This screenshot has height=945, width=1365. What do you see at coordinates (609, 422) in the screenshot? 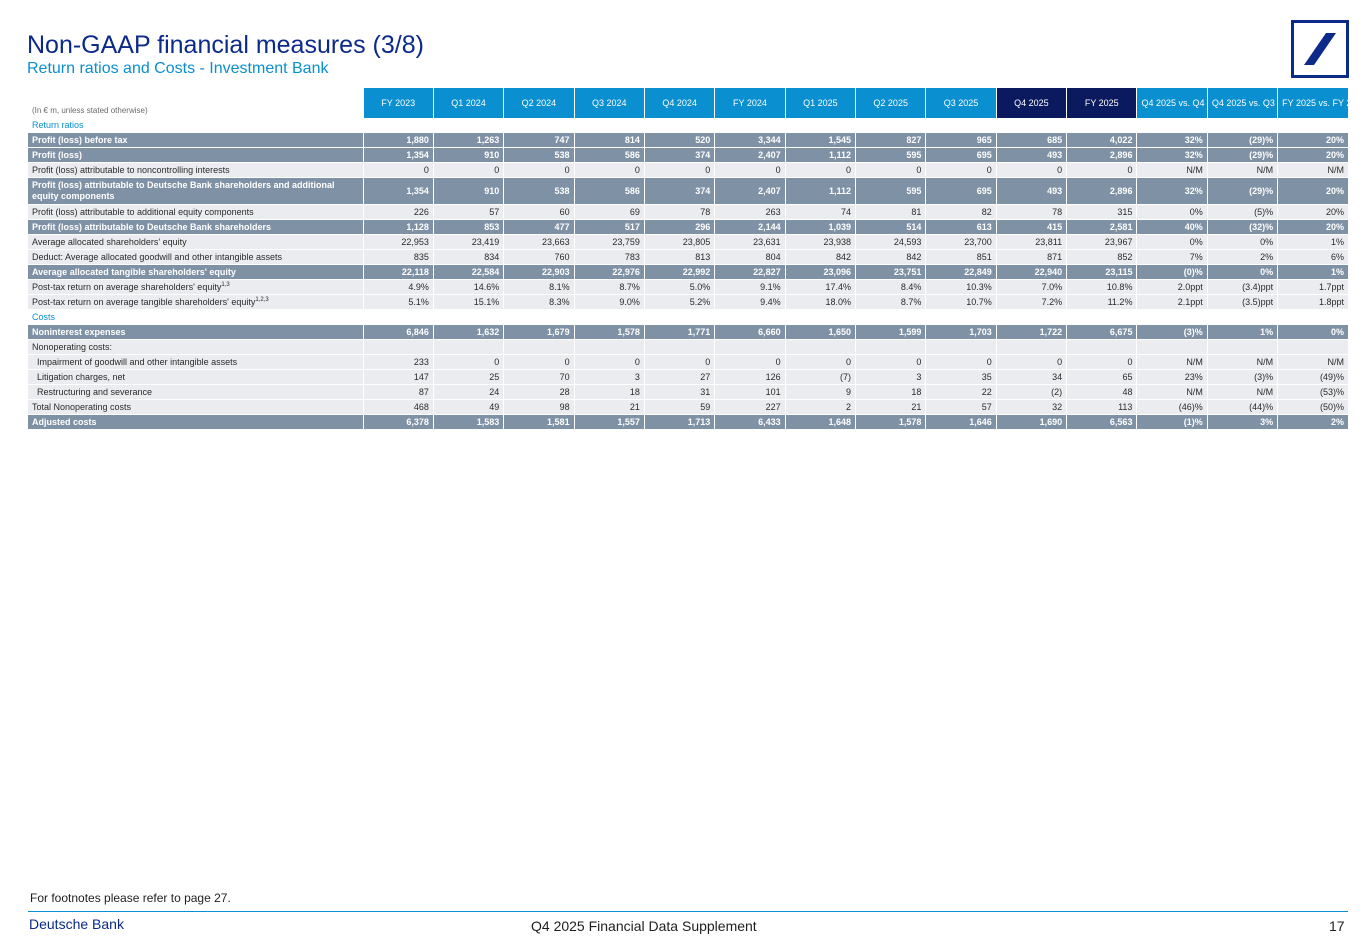
I see `table-cell: 1,557` at bounding box center [609, 422].